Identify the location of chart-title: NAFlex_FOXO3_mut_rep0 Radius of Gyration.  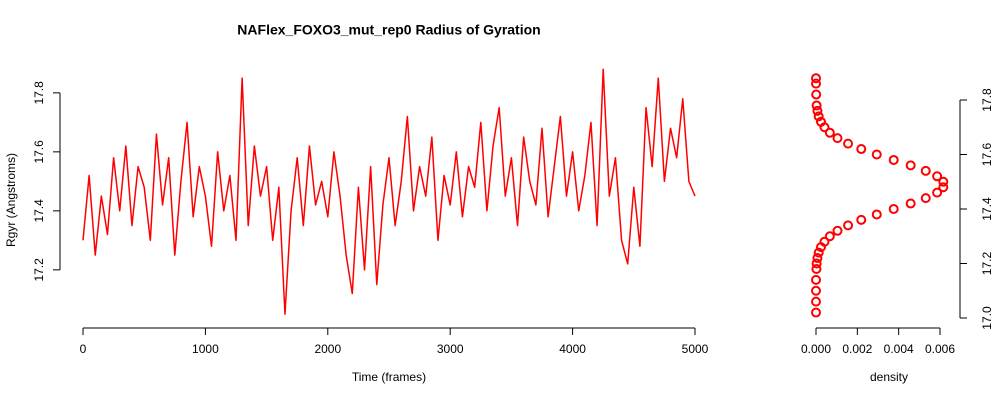
(388, 30).